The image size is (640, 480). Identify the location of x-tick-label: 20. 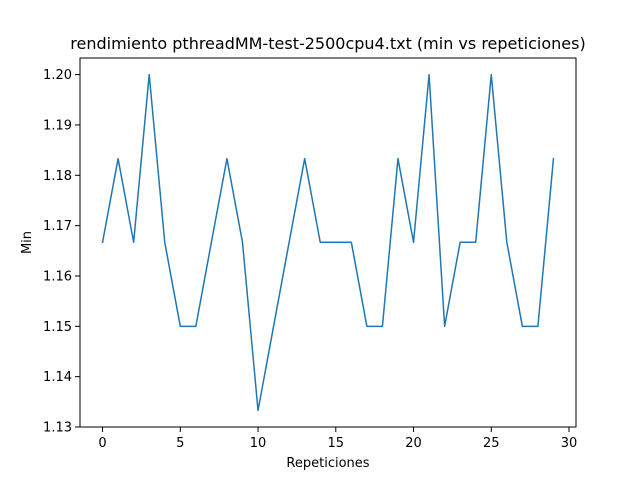
(413, 443).